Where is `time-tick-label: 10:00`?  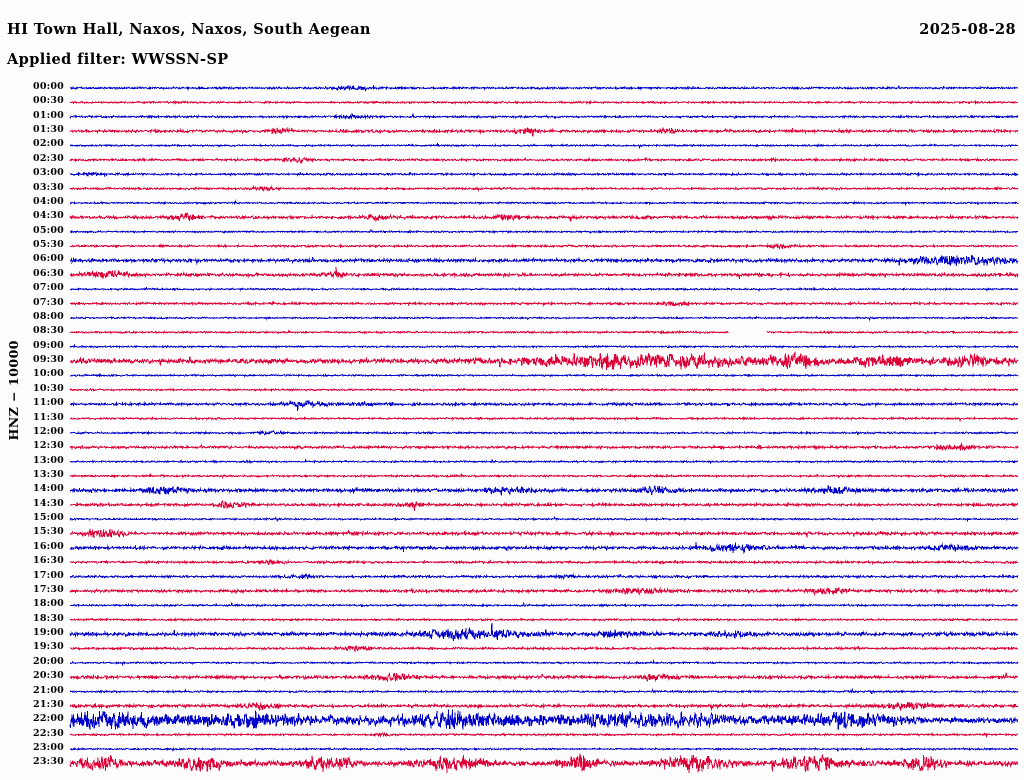
time-tick-label: 10:00 is located at coordinates (48, 374).